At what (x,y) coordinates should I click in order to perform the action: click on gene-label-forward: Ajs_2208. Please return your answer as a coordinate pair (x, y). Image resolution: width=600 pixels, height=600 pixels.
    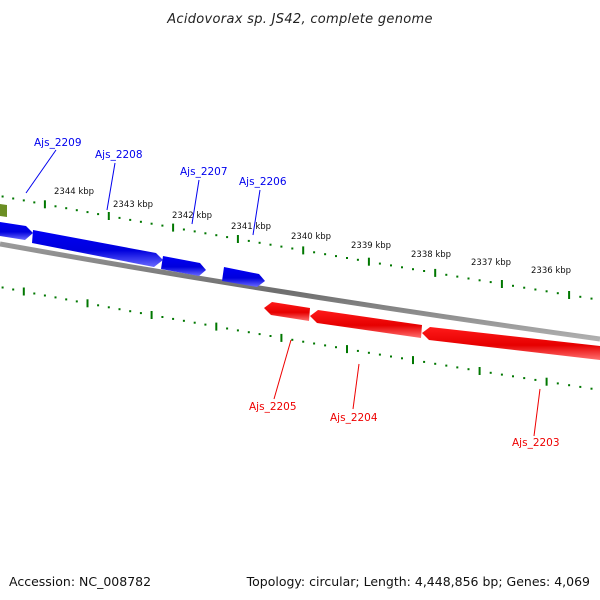
    Looking at the image, I should click on (119, 155).